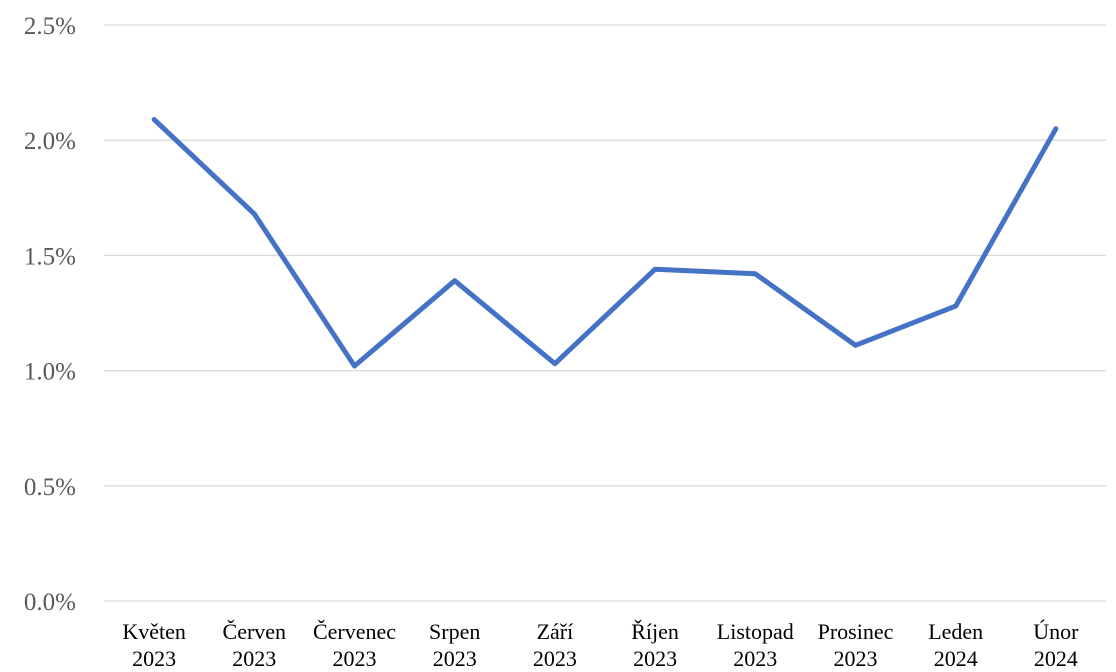  Describe the element at coordinates (50, 487) in the screenshot. I see `y-tick-label: 0.5%` at that location.